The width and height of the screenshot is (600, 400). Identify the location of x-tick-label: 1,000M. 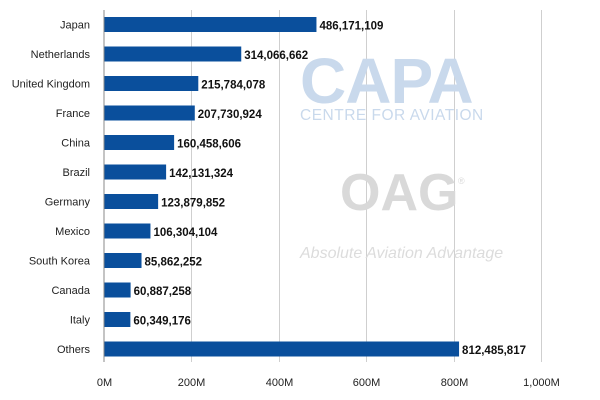
(541, 383).